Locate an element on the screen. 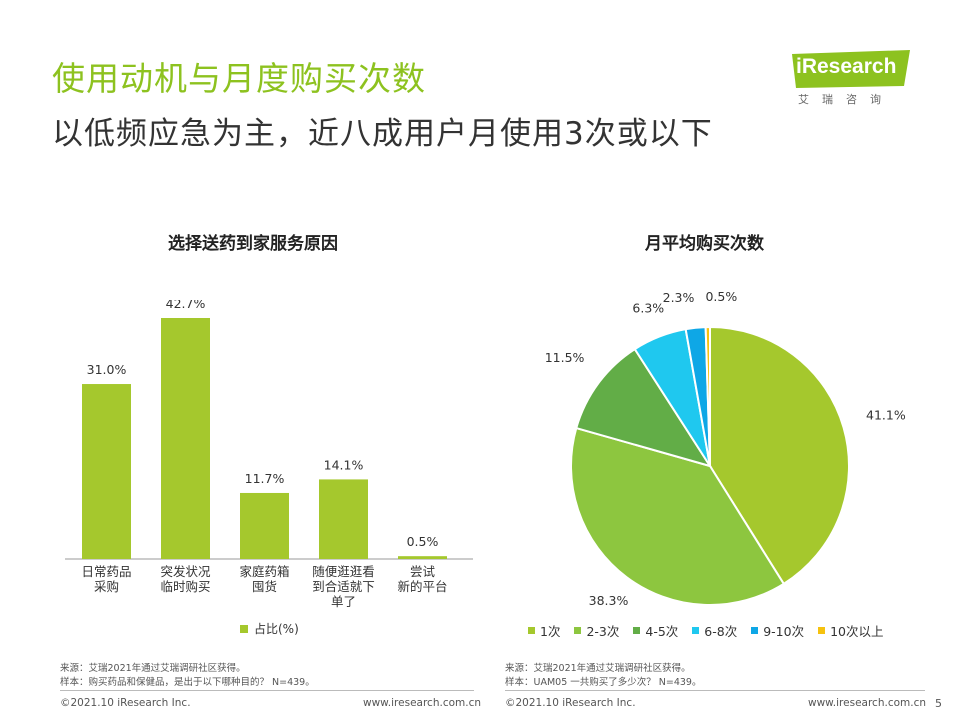 This screenshot has height=720, width=960. pie-legend: 1次 2-3次 4-5次 6-8次 9-10次 10次以上 is located at coordinates (706, 630).